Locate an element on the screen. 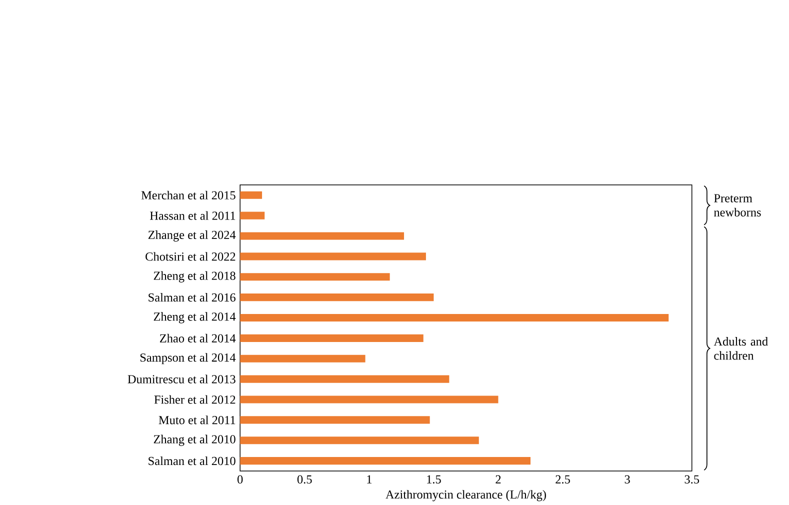  text: Preterm newborns is located at coordinates (737, 205).